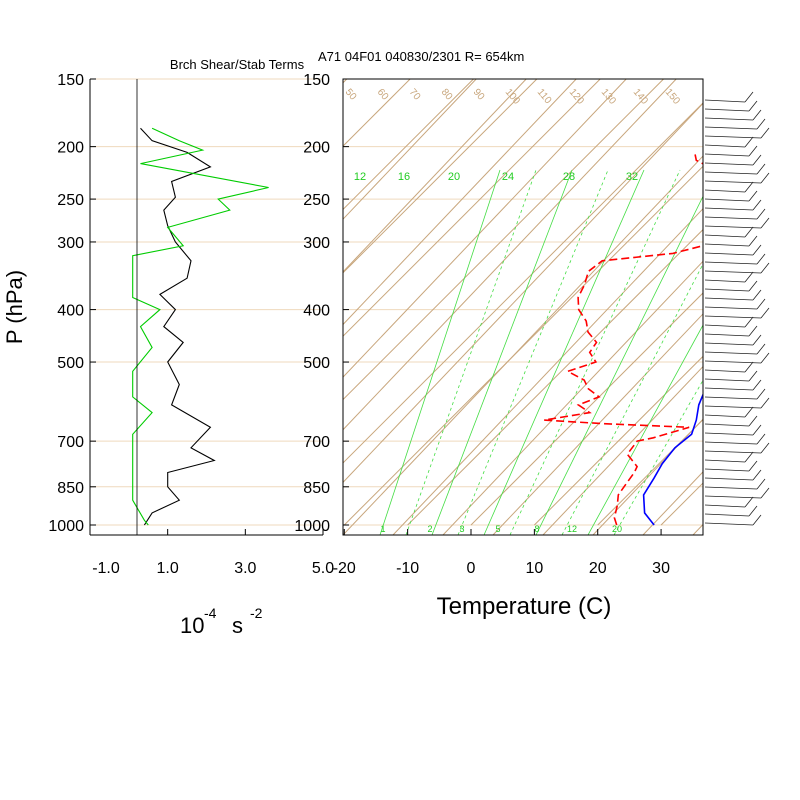 The image size is (800, 800). What do you see at coordinates (632, 177) in the screenshot?
I see `mixing-ratio-label: 32` at bounding box center [632, 177].